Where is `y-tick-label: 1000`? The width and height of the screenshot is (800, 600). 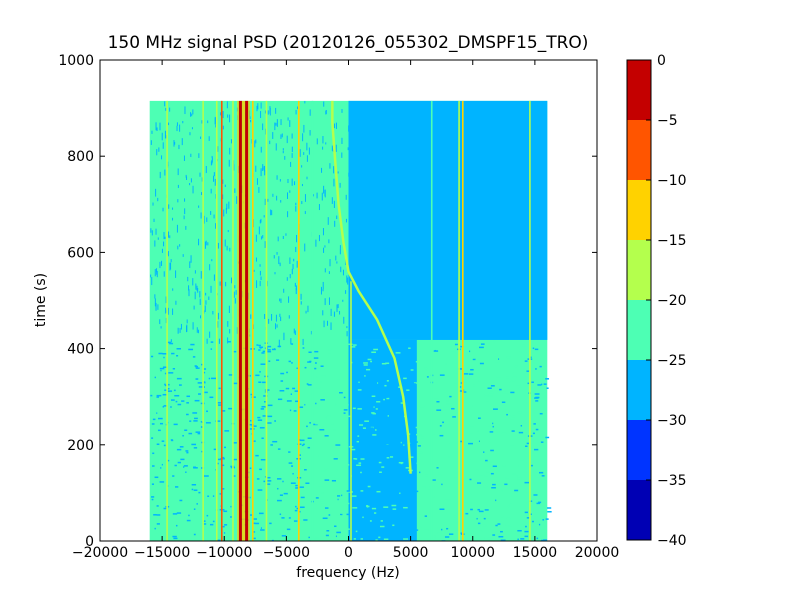
y-tick-label: 1000 is located at coordinates (76, 61).